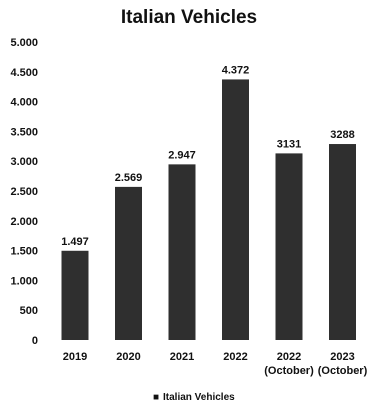 This screenshot has height=407, width=373. Describe the element at coordinates (342, 357) in the screenshot. I see `x-tick-label: 2023` at that location.